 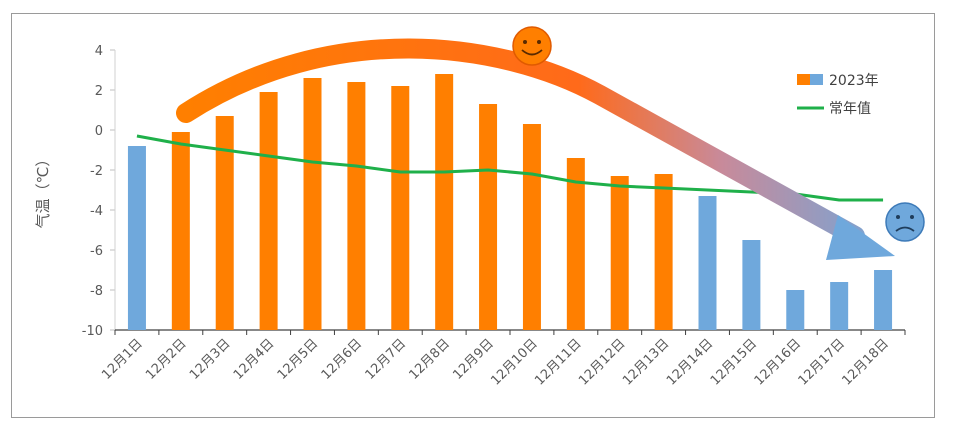 I want to click on y-axis-title: 气温（℃）, so click(x=43, y=190).